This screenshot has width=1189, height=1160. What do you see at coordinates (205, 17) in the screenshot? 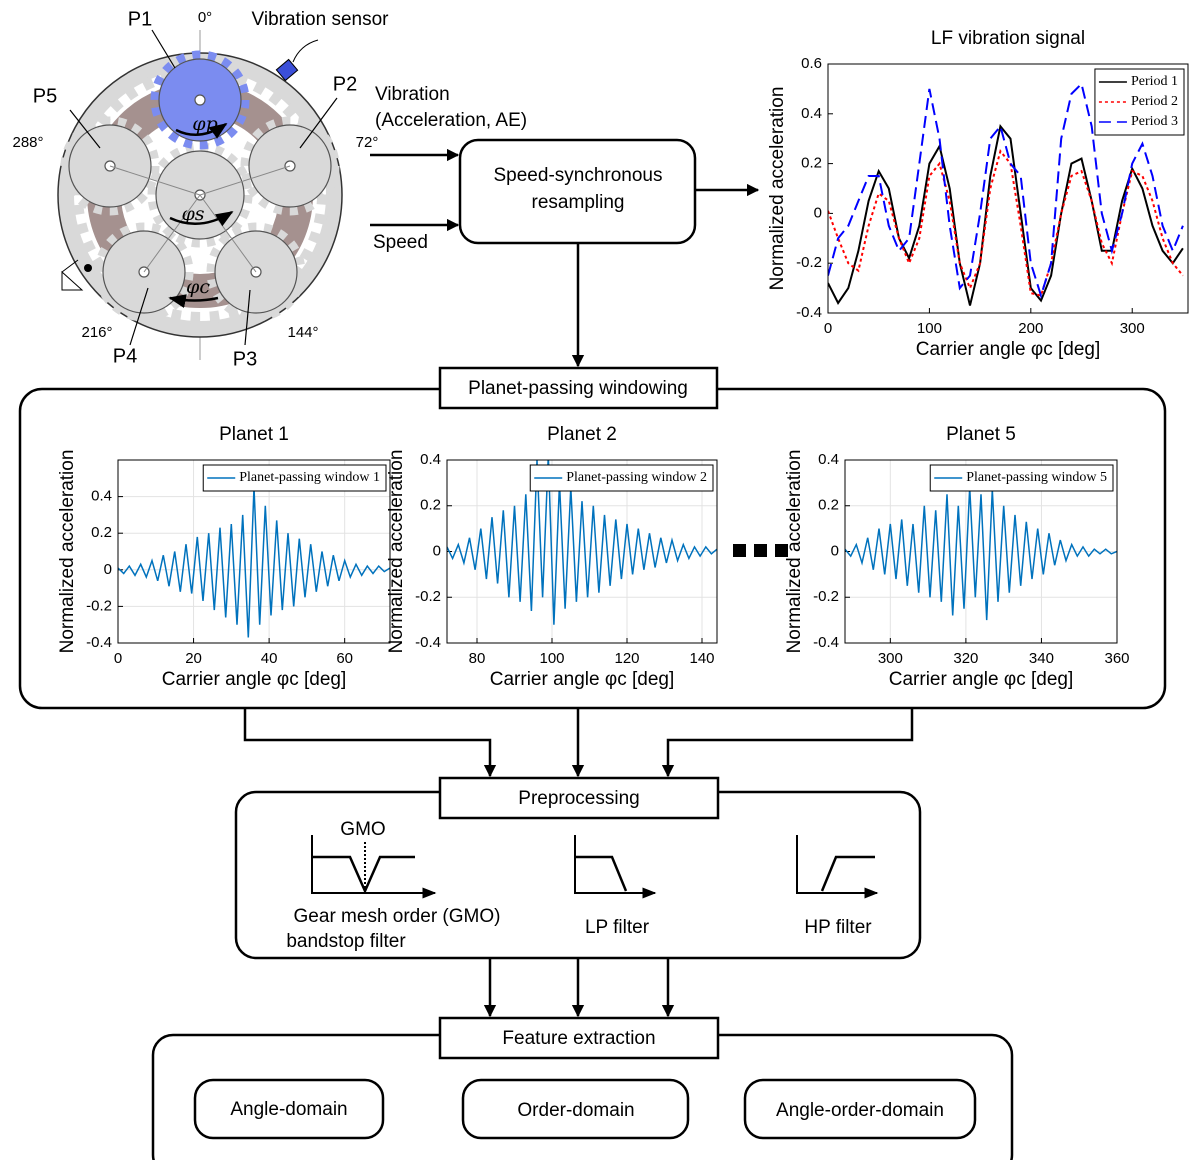
I see `label: 0°` at bounding box center [205, 17].